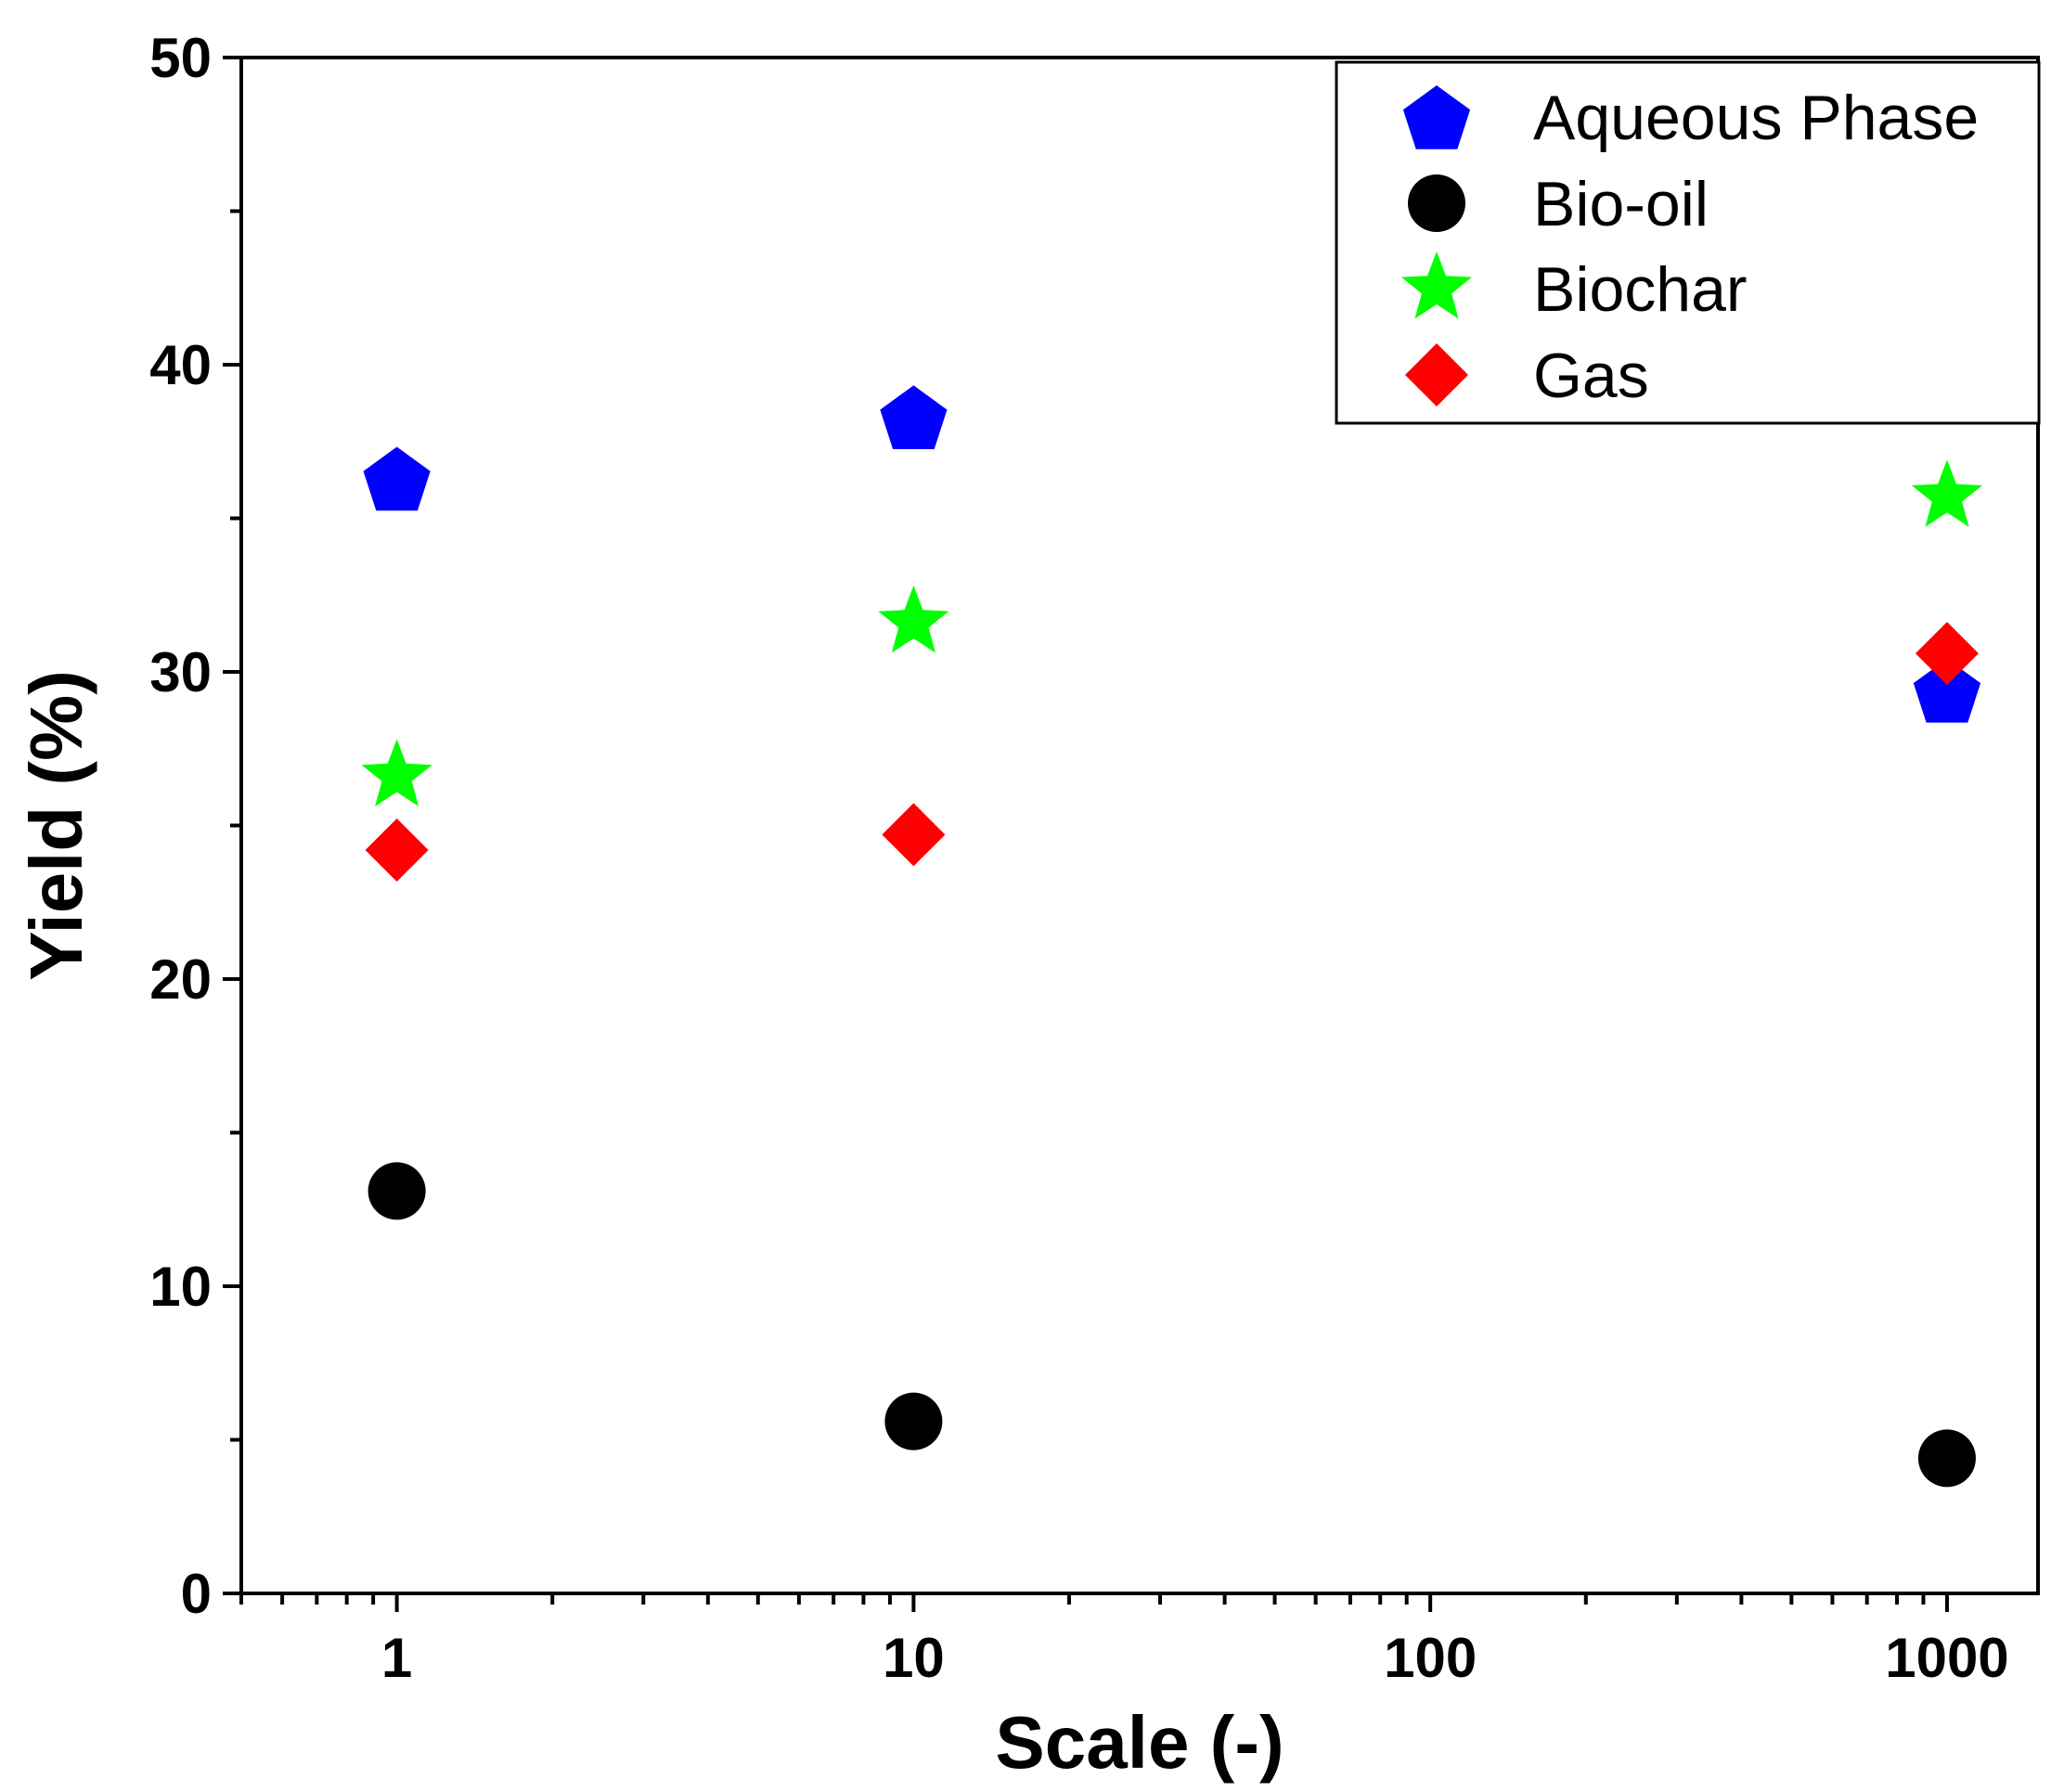 The height and width of the screenshot is (1792, 2064). Describe the element at coordinates (1436, 203) in the screenshot. I see `legend-marker-bio-oil` at that location.